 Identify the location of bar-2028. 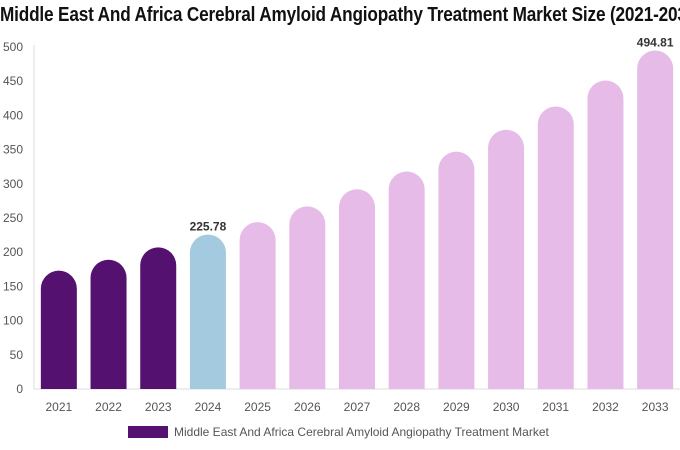
(406, 280).